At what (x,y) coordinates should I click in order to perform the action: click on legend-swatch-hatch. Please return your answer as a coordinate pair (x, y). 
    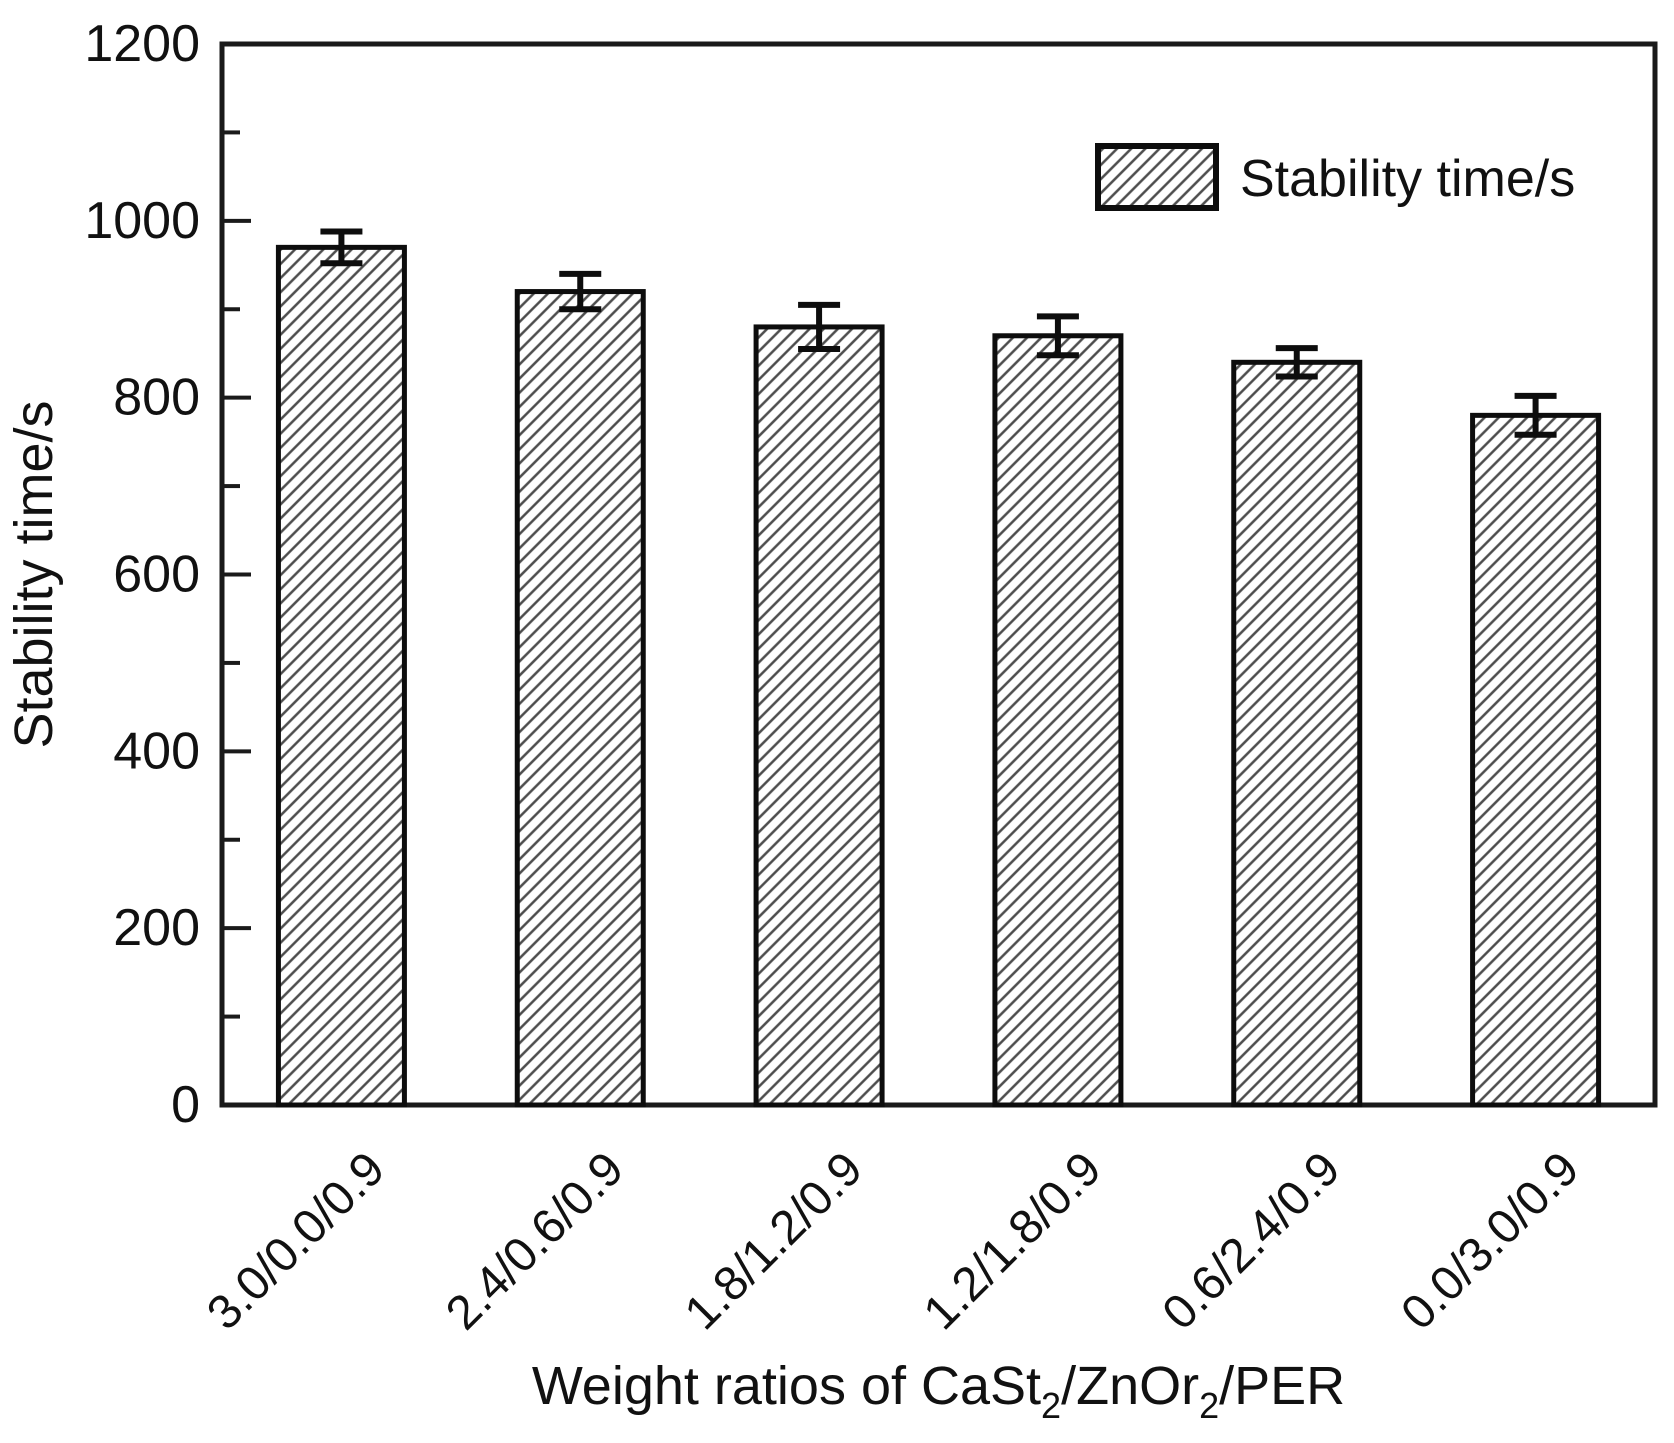
    Looking at the image, I should click on (1157, 177).